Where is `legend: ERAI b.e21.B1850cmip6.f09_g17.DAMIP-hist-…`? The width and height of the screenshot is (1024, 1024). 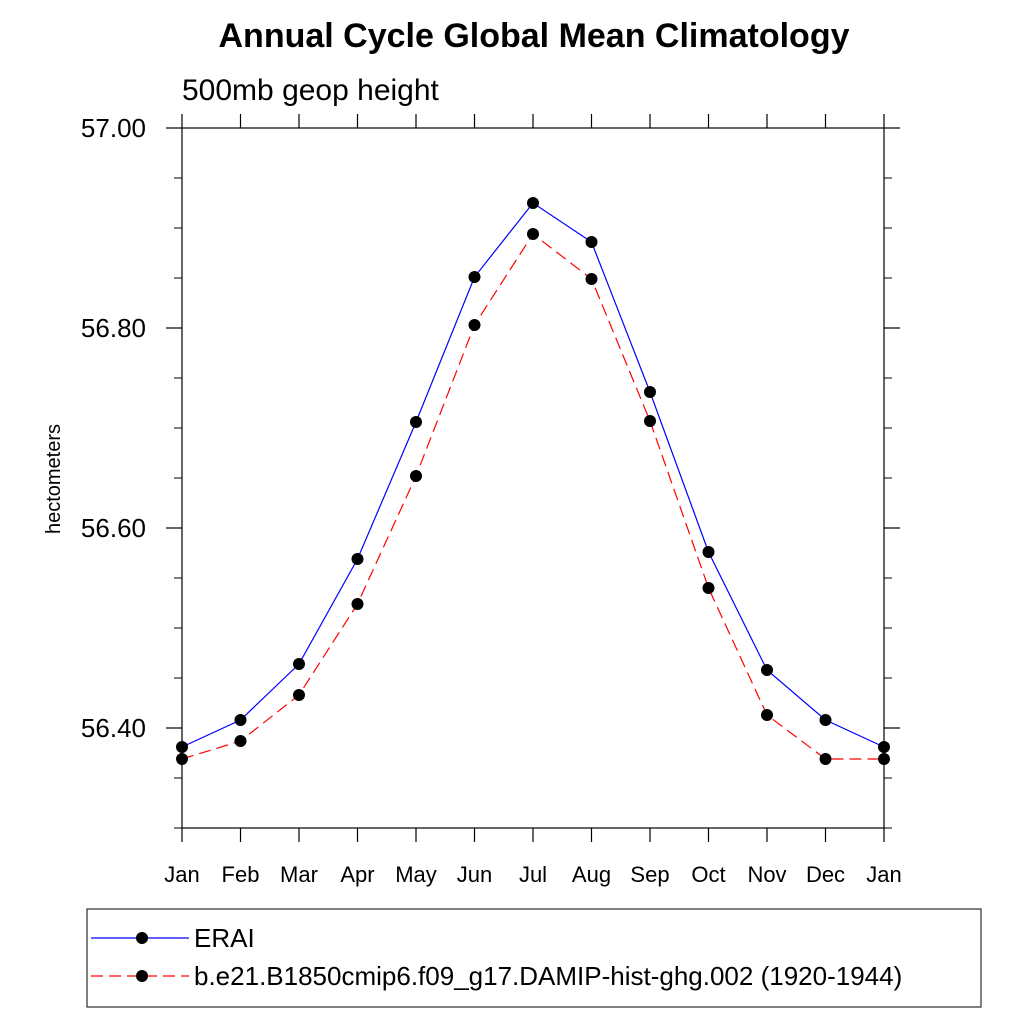
legend: ERAI b.e21.B1850cmip6.f09_g17.DAMIP-hist-… is located at coordinates (534, 958).